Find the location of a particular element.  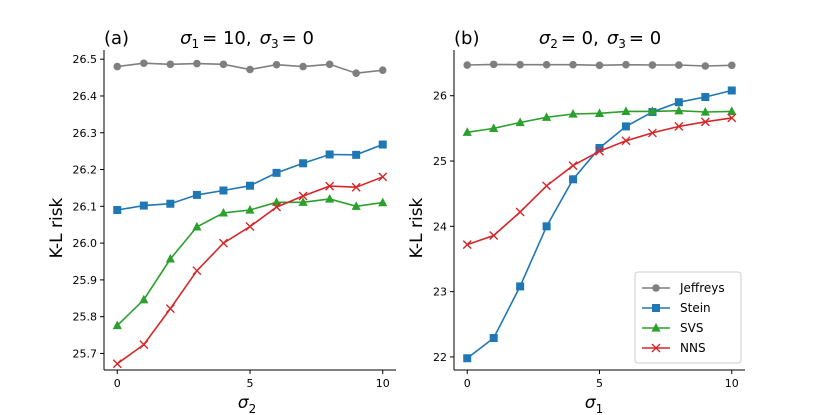

legend-label: Jeffreys is located at coordinates (702, 288).